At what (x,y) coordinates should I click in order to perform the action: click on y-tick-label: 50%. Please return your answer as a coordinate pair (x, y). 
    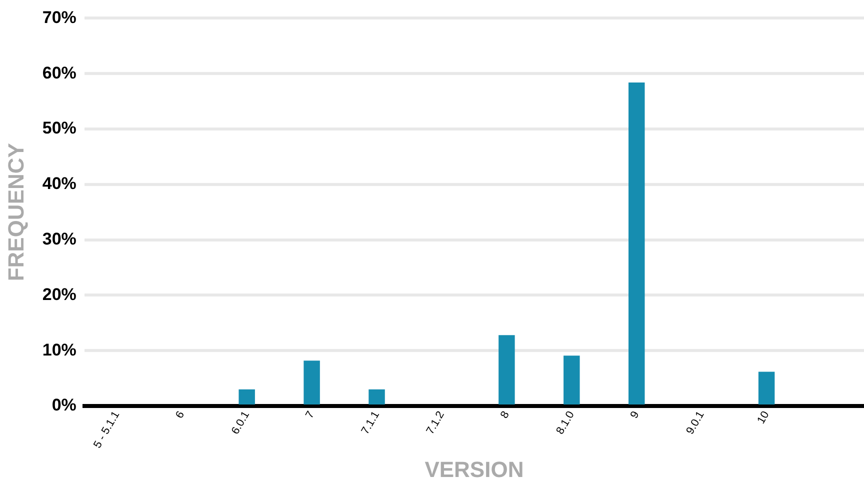
    Looking at the image, I should click on (59, 128).